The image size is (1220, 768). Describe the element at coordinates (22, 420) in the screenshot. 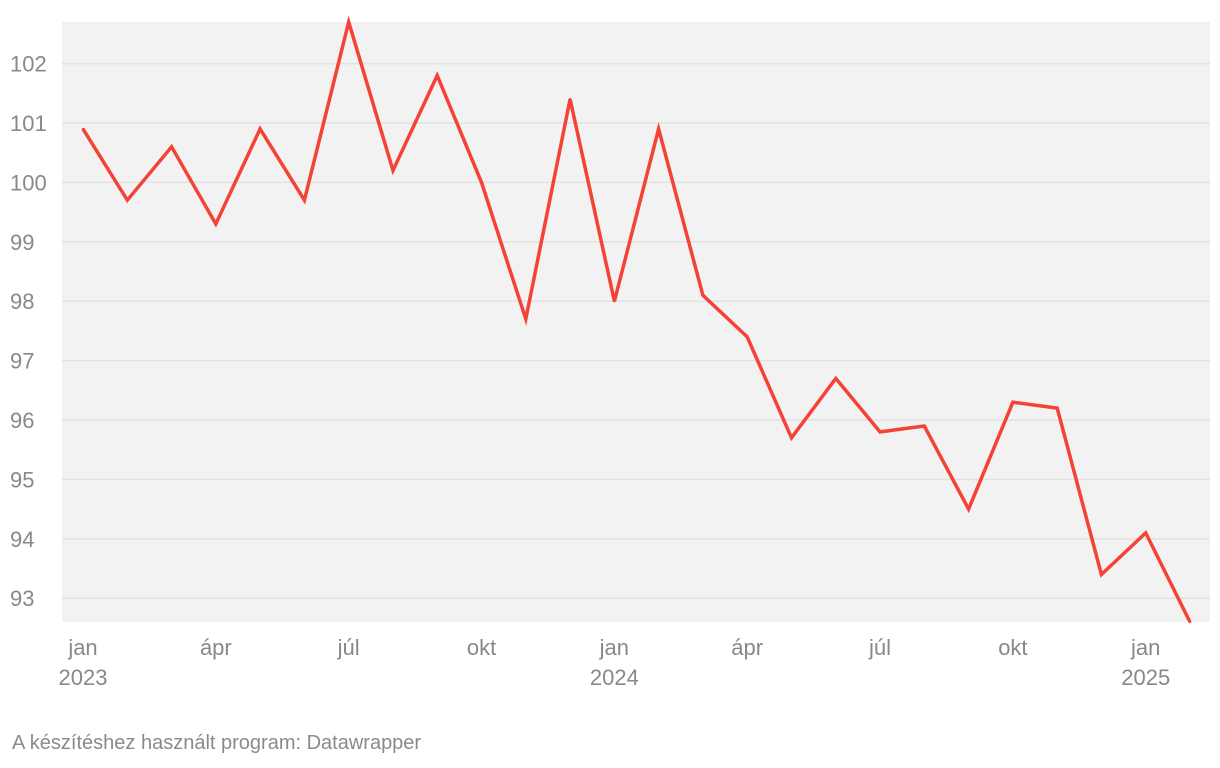

I see `y-tick-label: 96` at that location.